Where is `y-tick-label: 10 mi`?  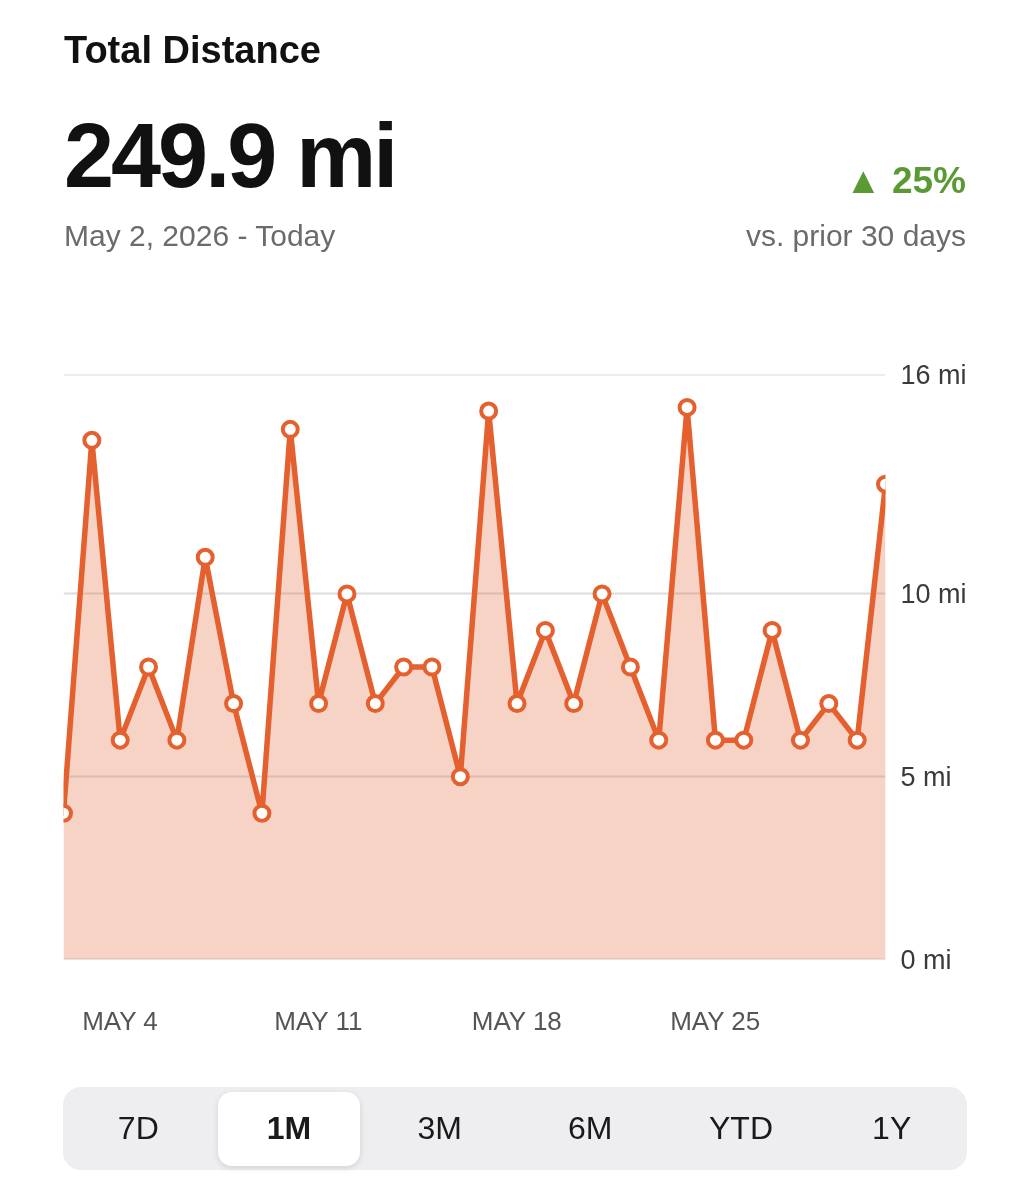
y-tick-label: 10 mi is located at coordinates (933, 593).